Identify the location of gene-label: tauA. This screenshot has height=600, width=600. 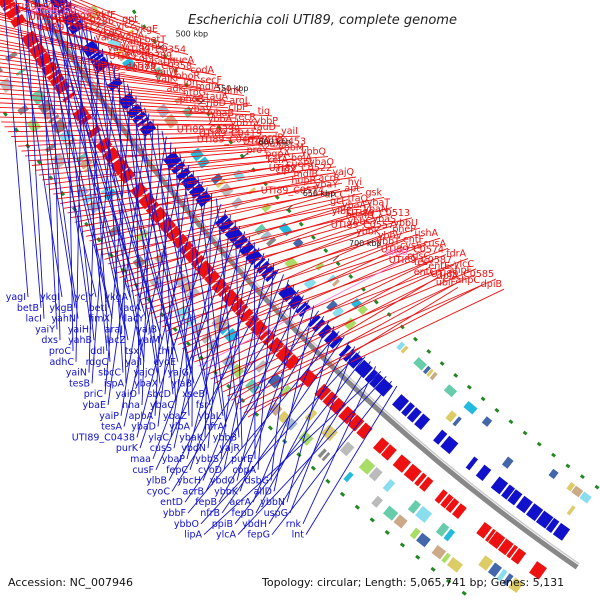
(217, 97).